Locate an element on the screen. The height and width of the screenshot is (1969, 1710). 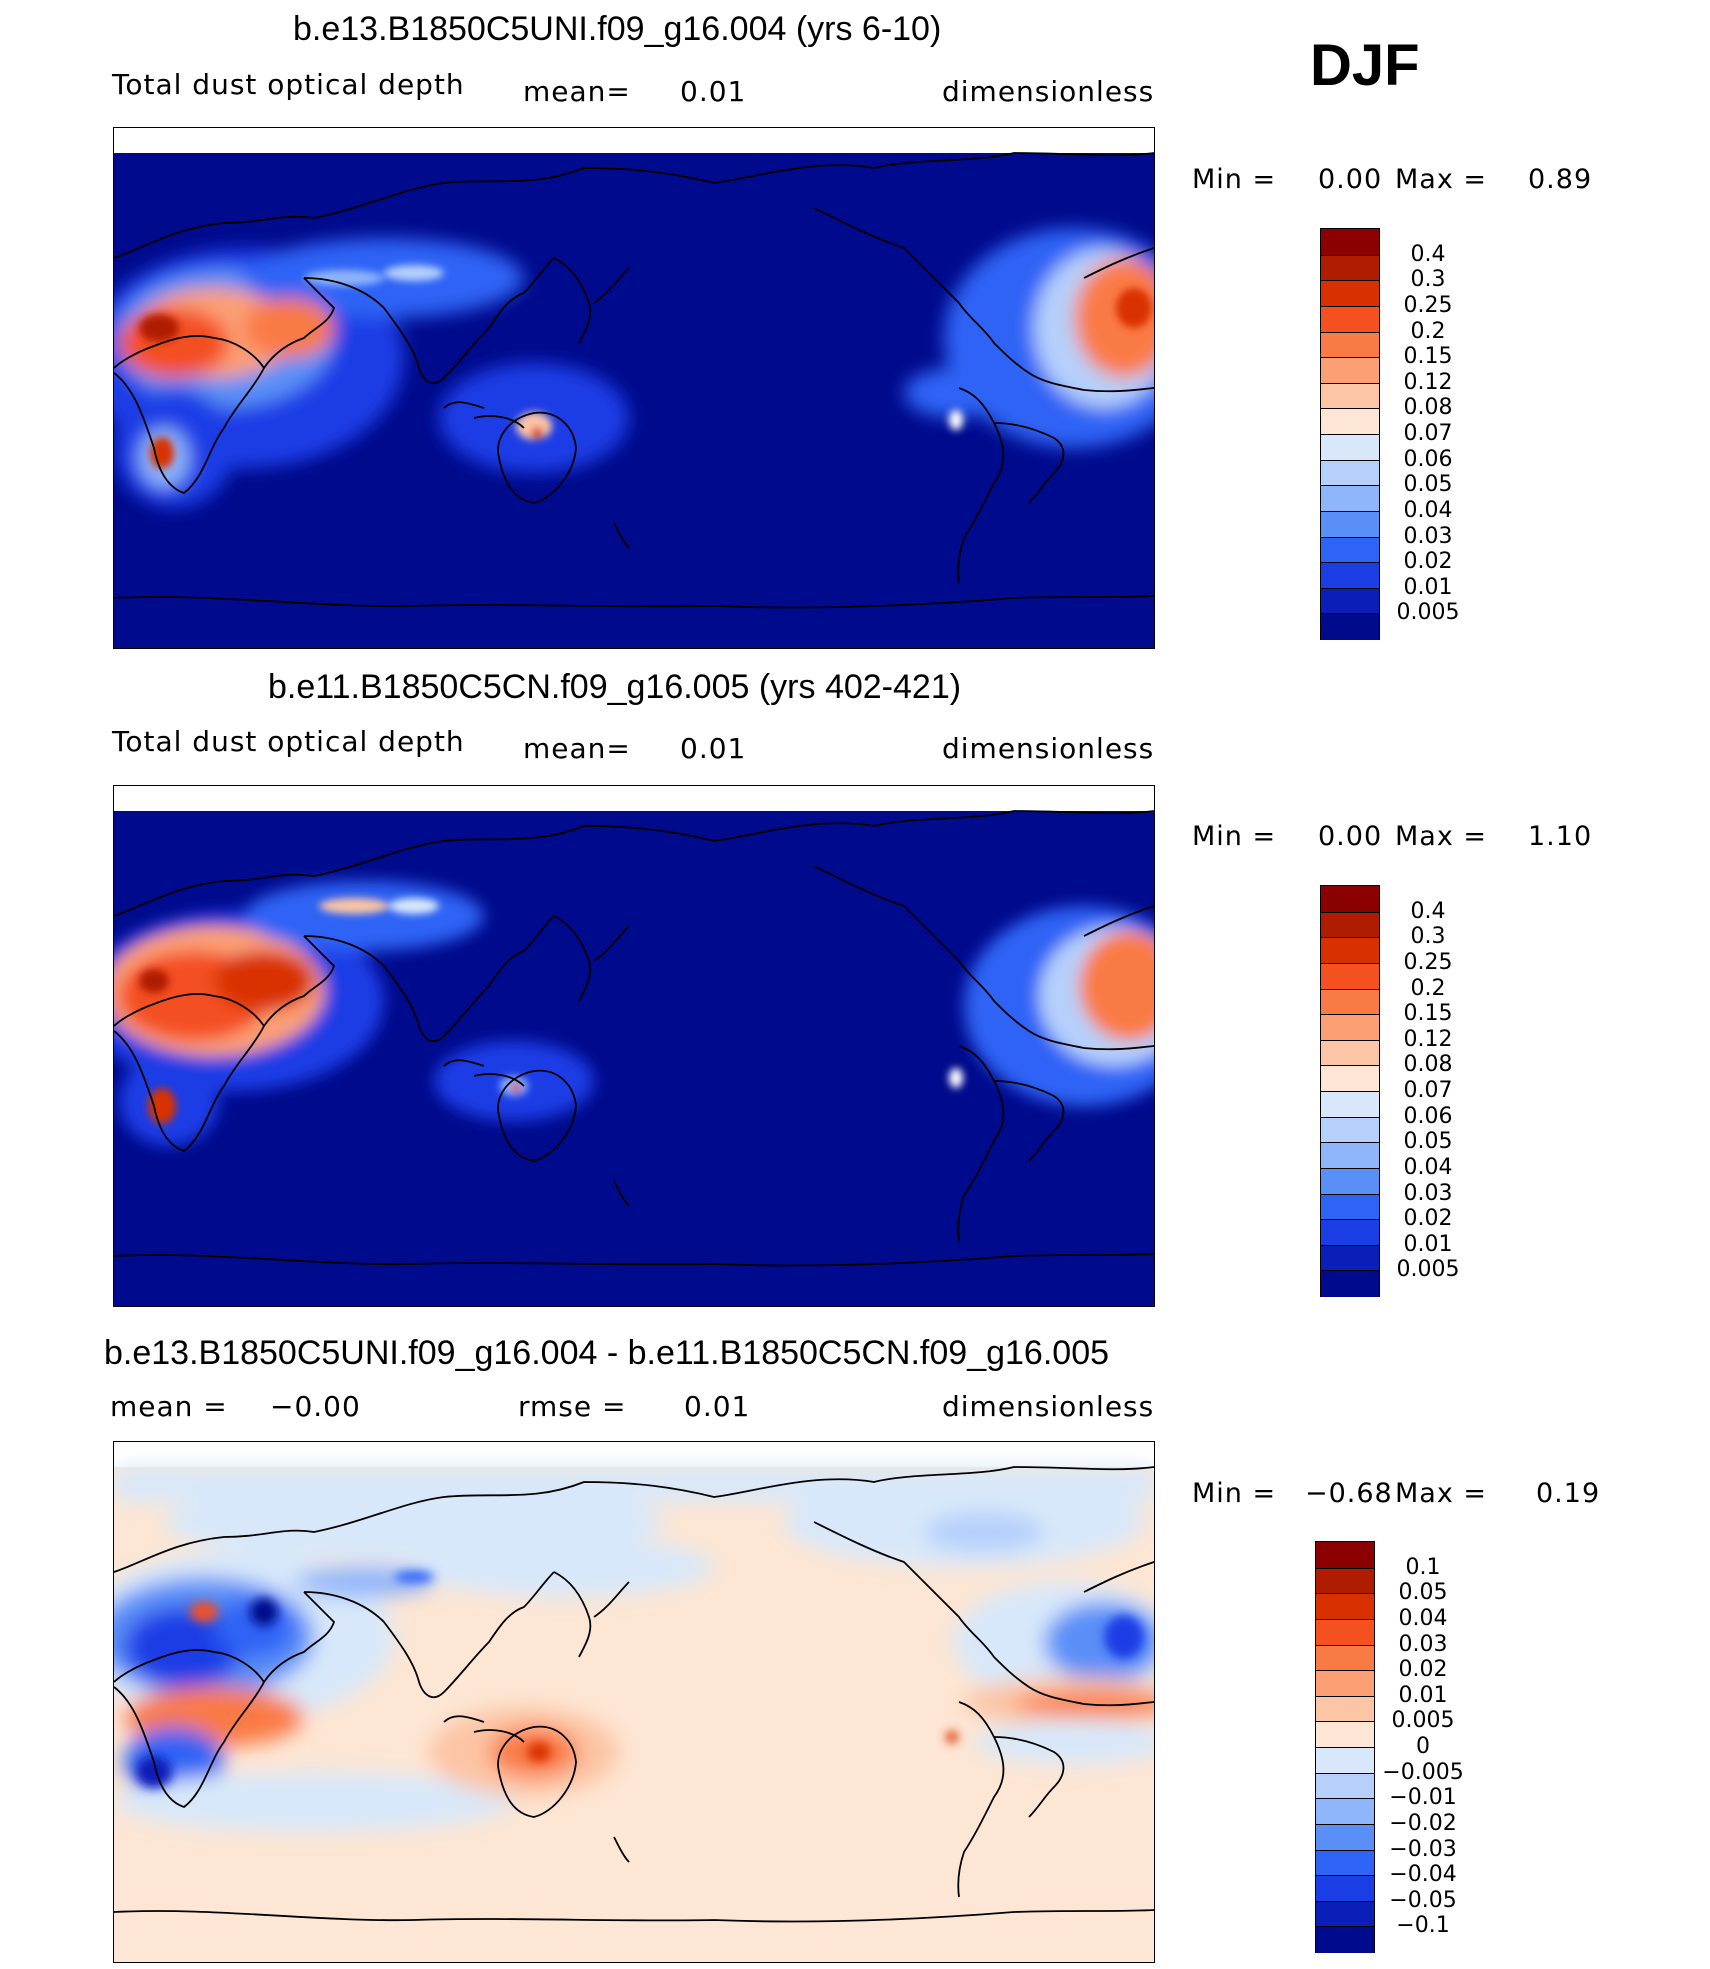
panel-1-variable-label: Total dust optical depth is located at coordinates (288, 84).